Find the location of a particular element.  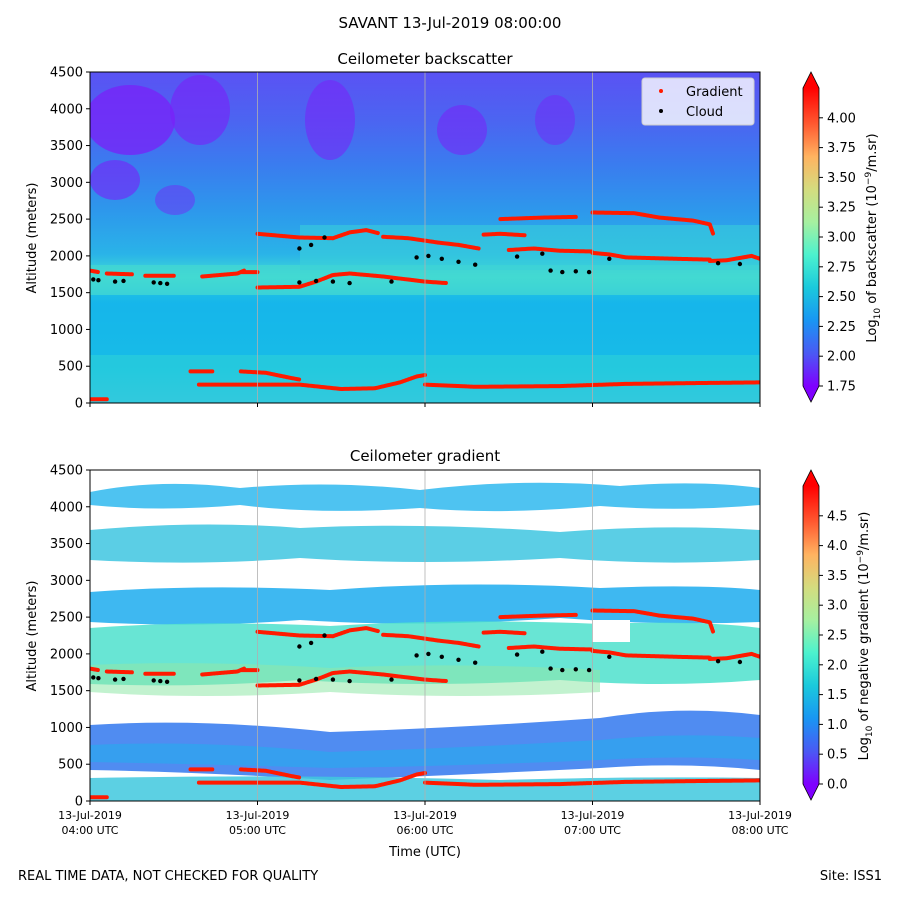

y-tick-label: 3000 is located at coordinates (66, 581).